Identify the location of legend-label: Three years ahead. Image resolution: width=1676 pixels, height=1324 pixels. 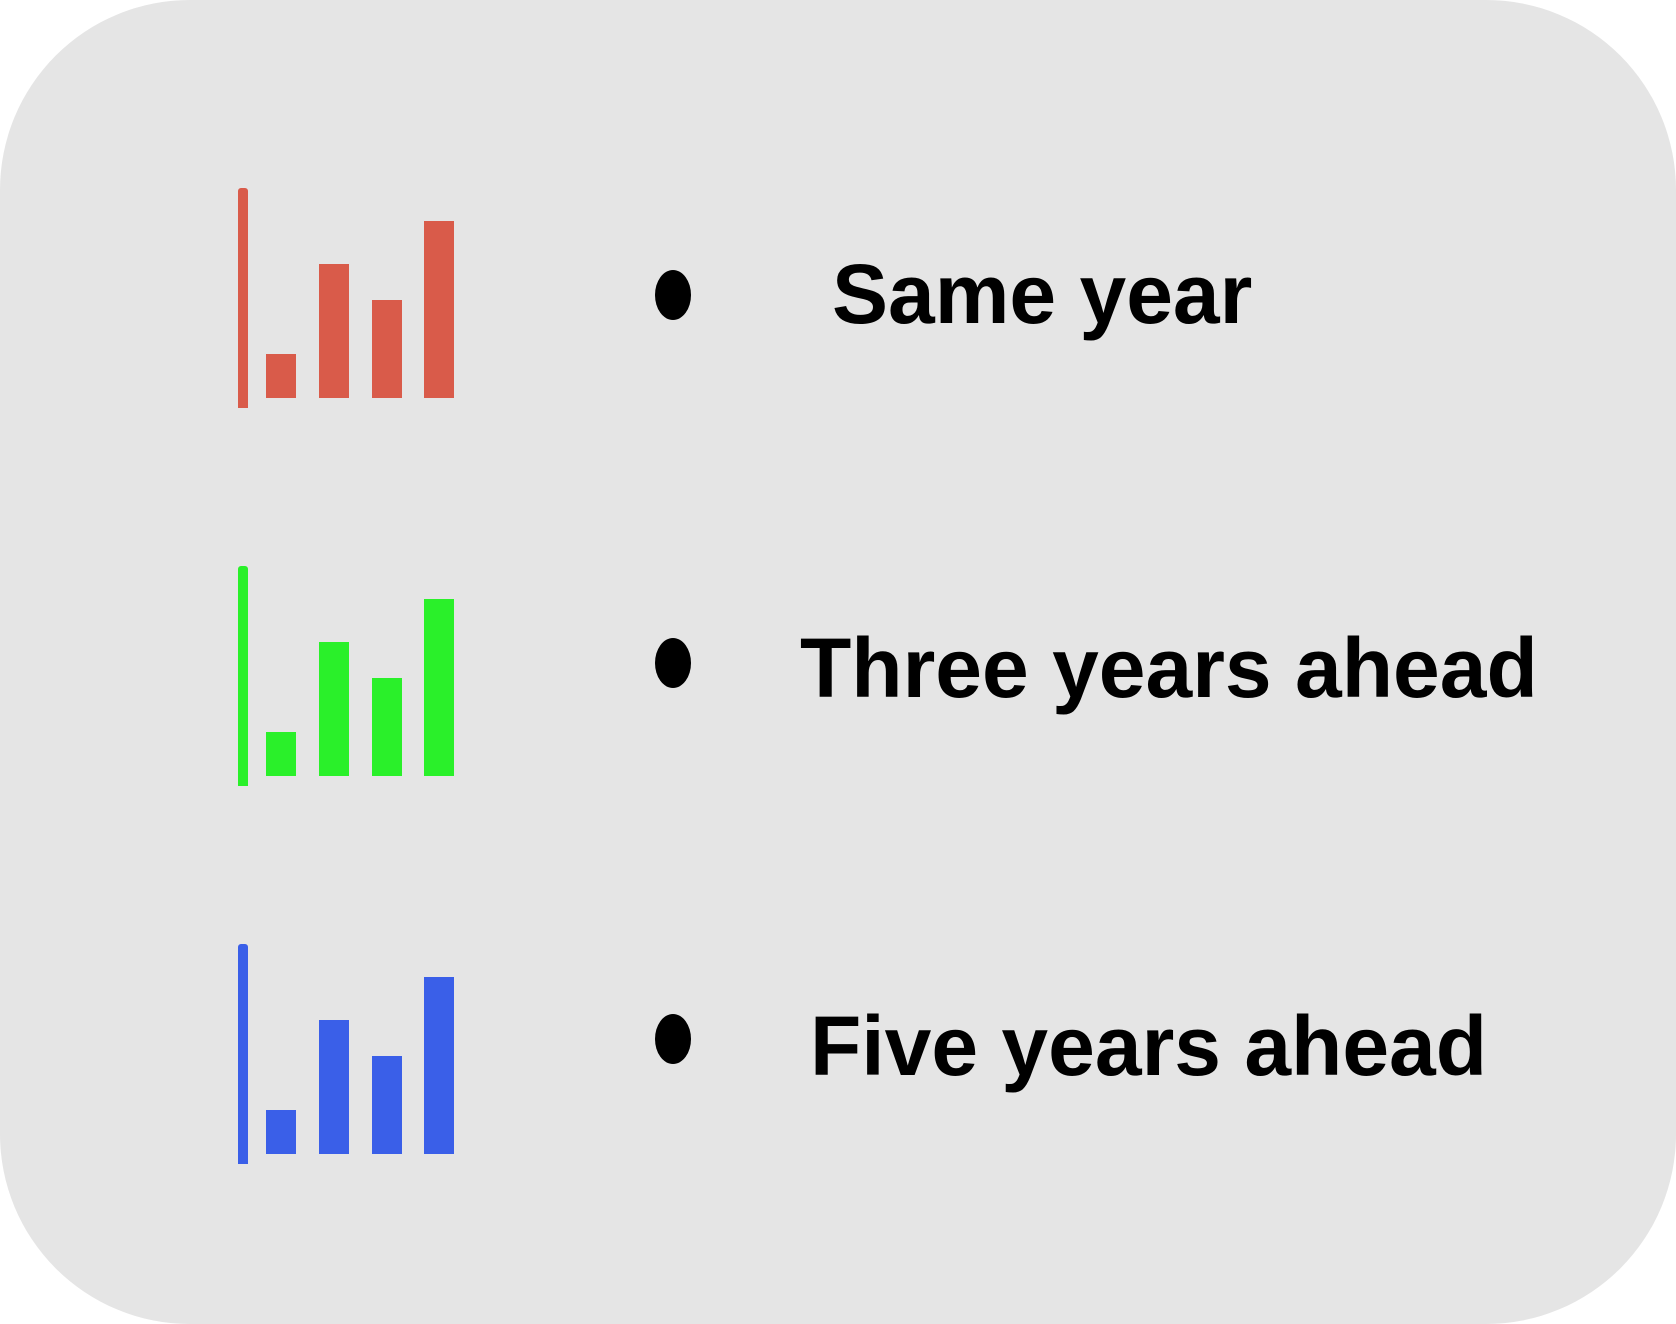
(1169, 668).